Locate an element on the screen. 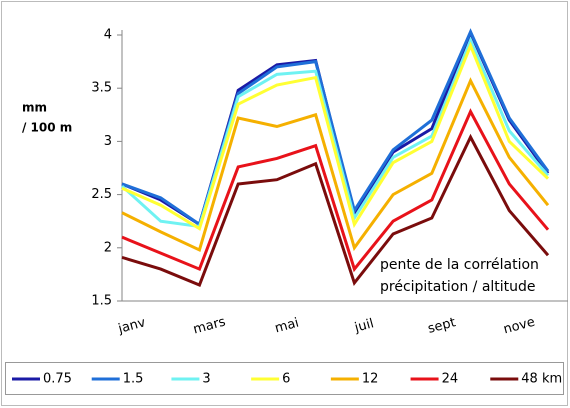  y-label: mm is located at coordinates (34, 108).